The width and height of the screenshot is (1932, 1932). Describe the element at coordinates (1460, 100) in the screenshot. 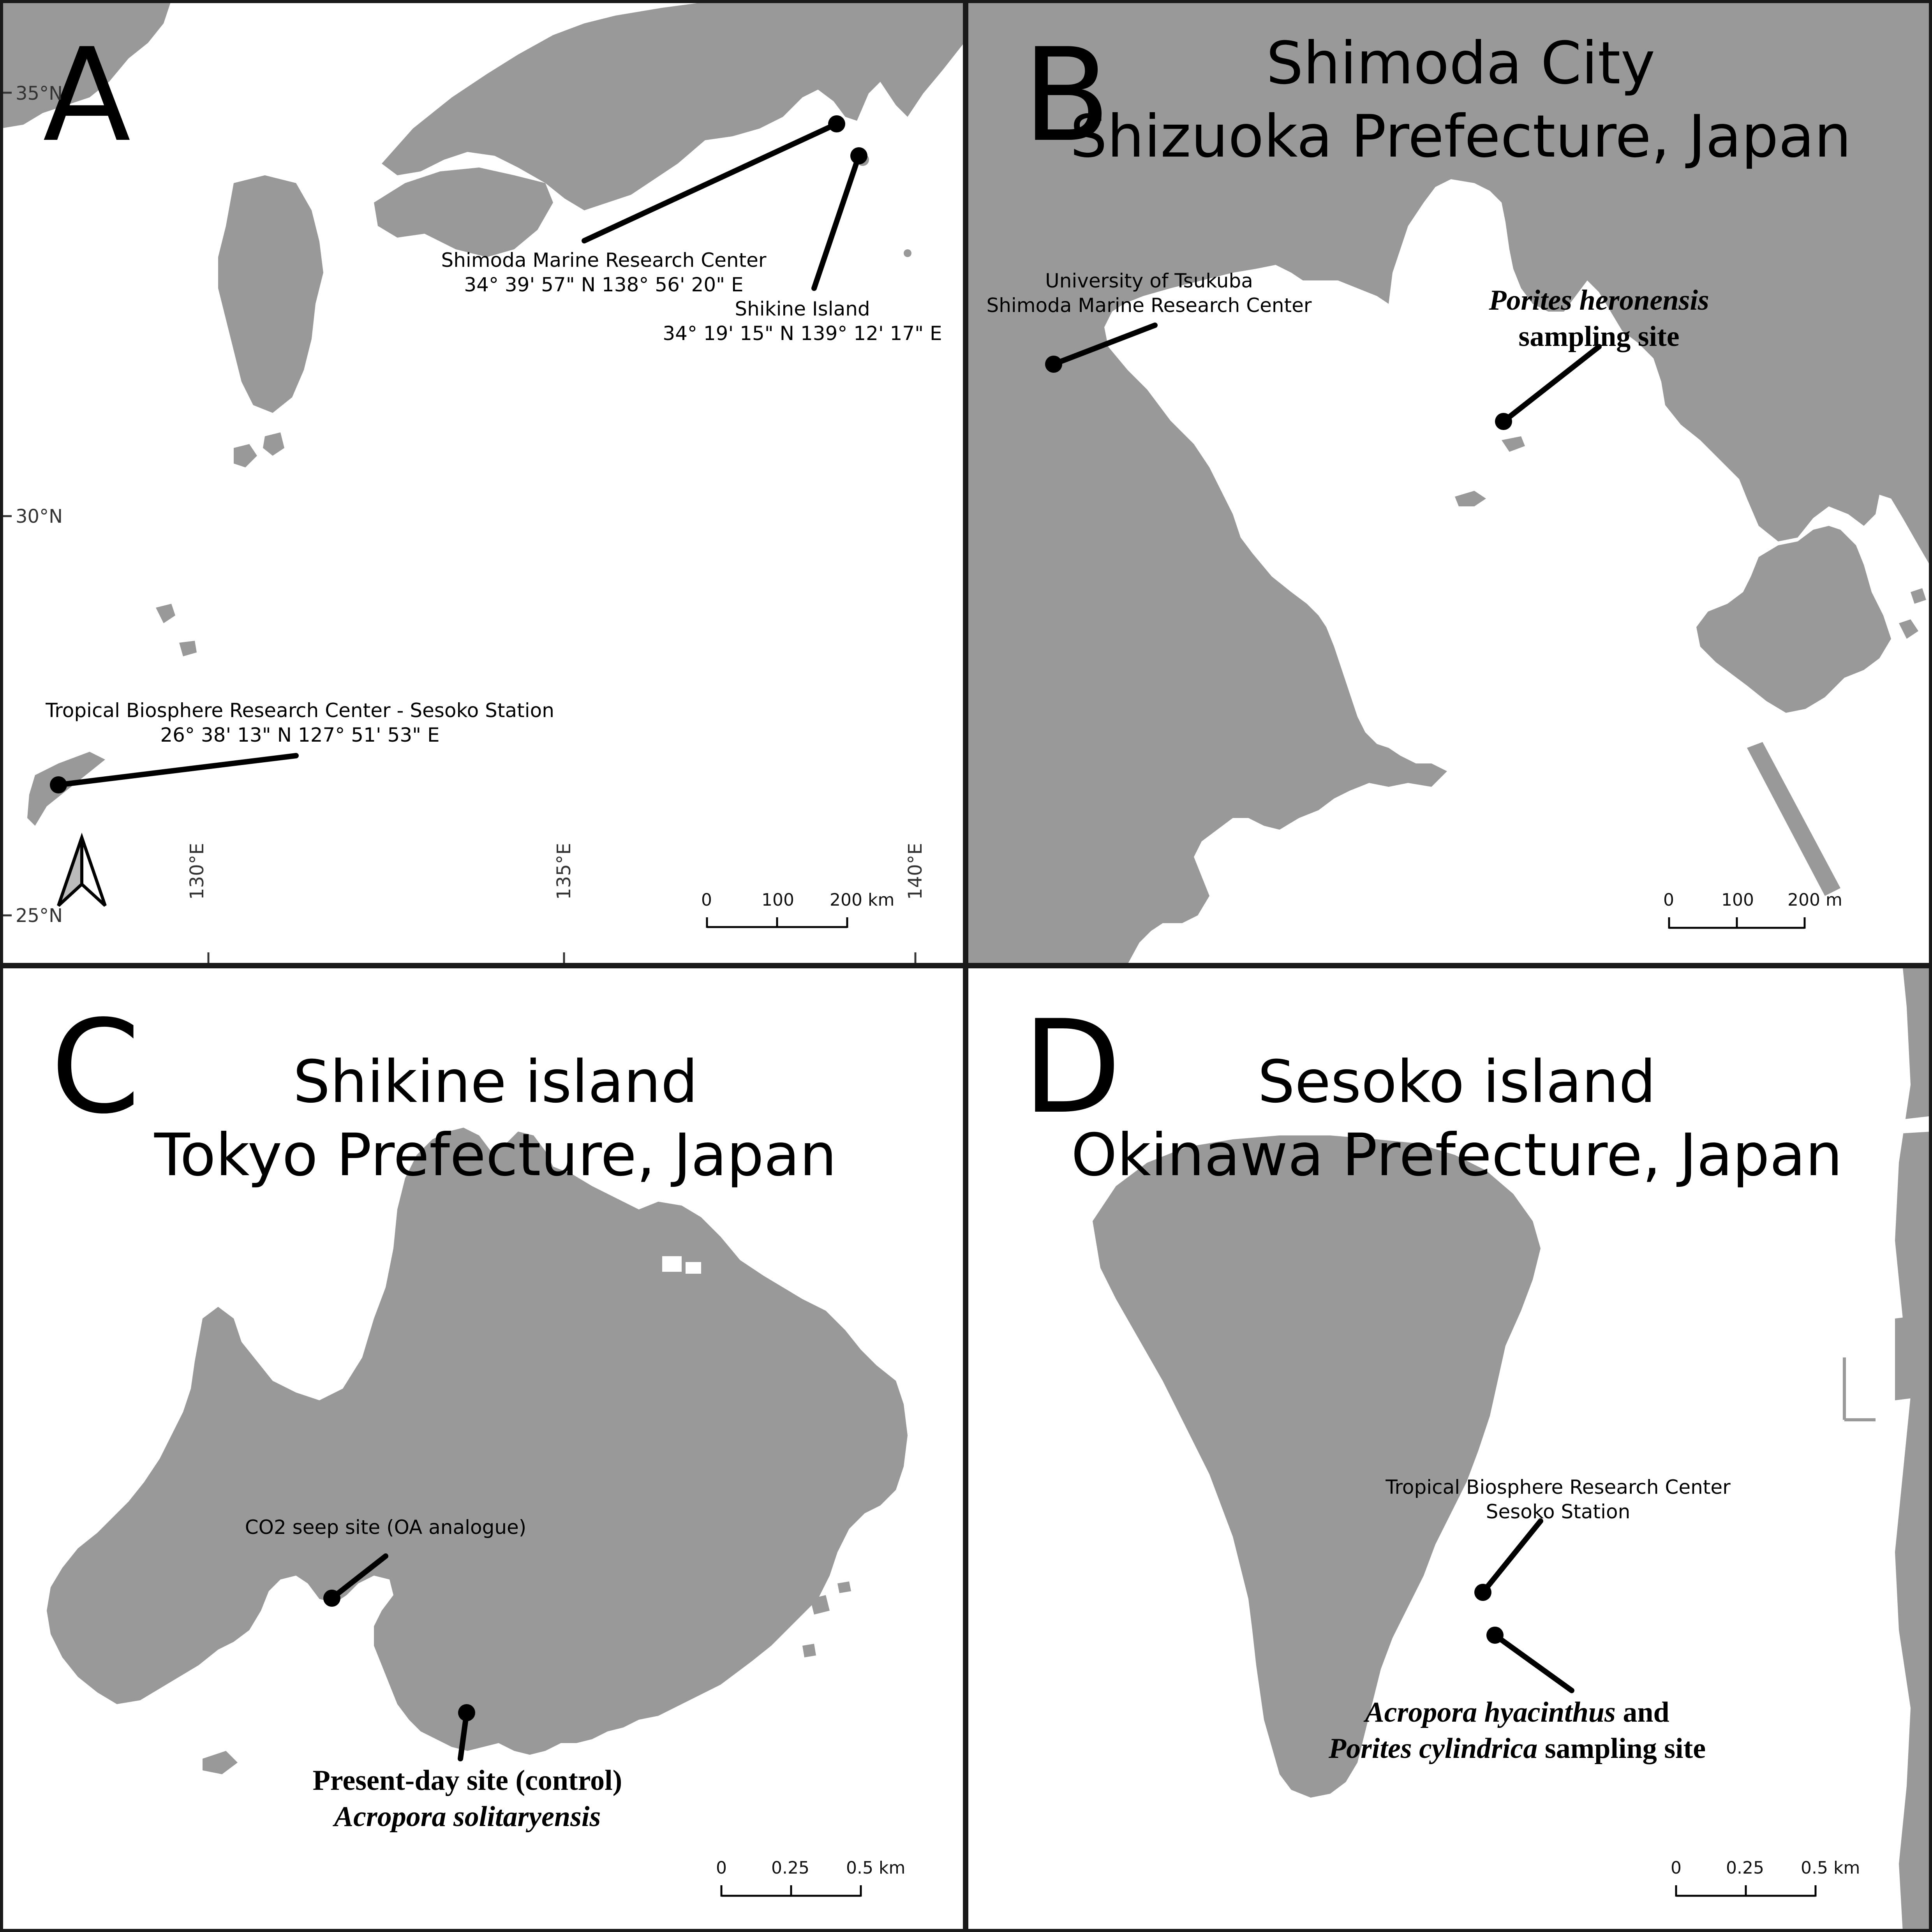

I see `panel-b-title: Shimoda City Shizuoka Prefecture, Japan` at that location.